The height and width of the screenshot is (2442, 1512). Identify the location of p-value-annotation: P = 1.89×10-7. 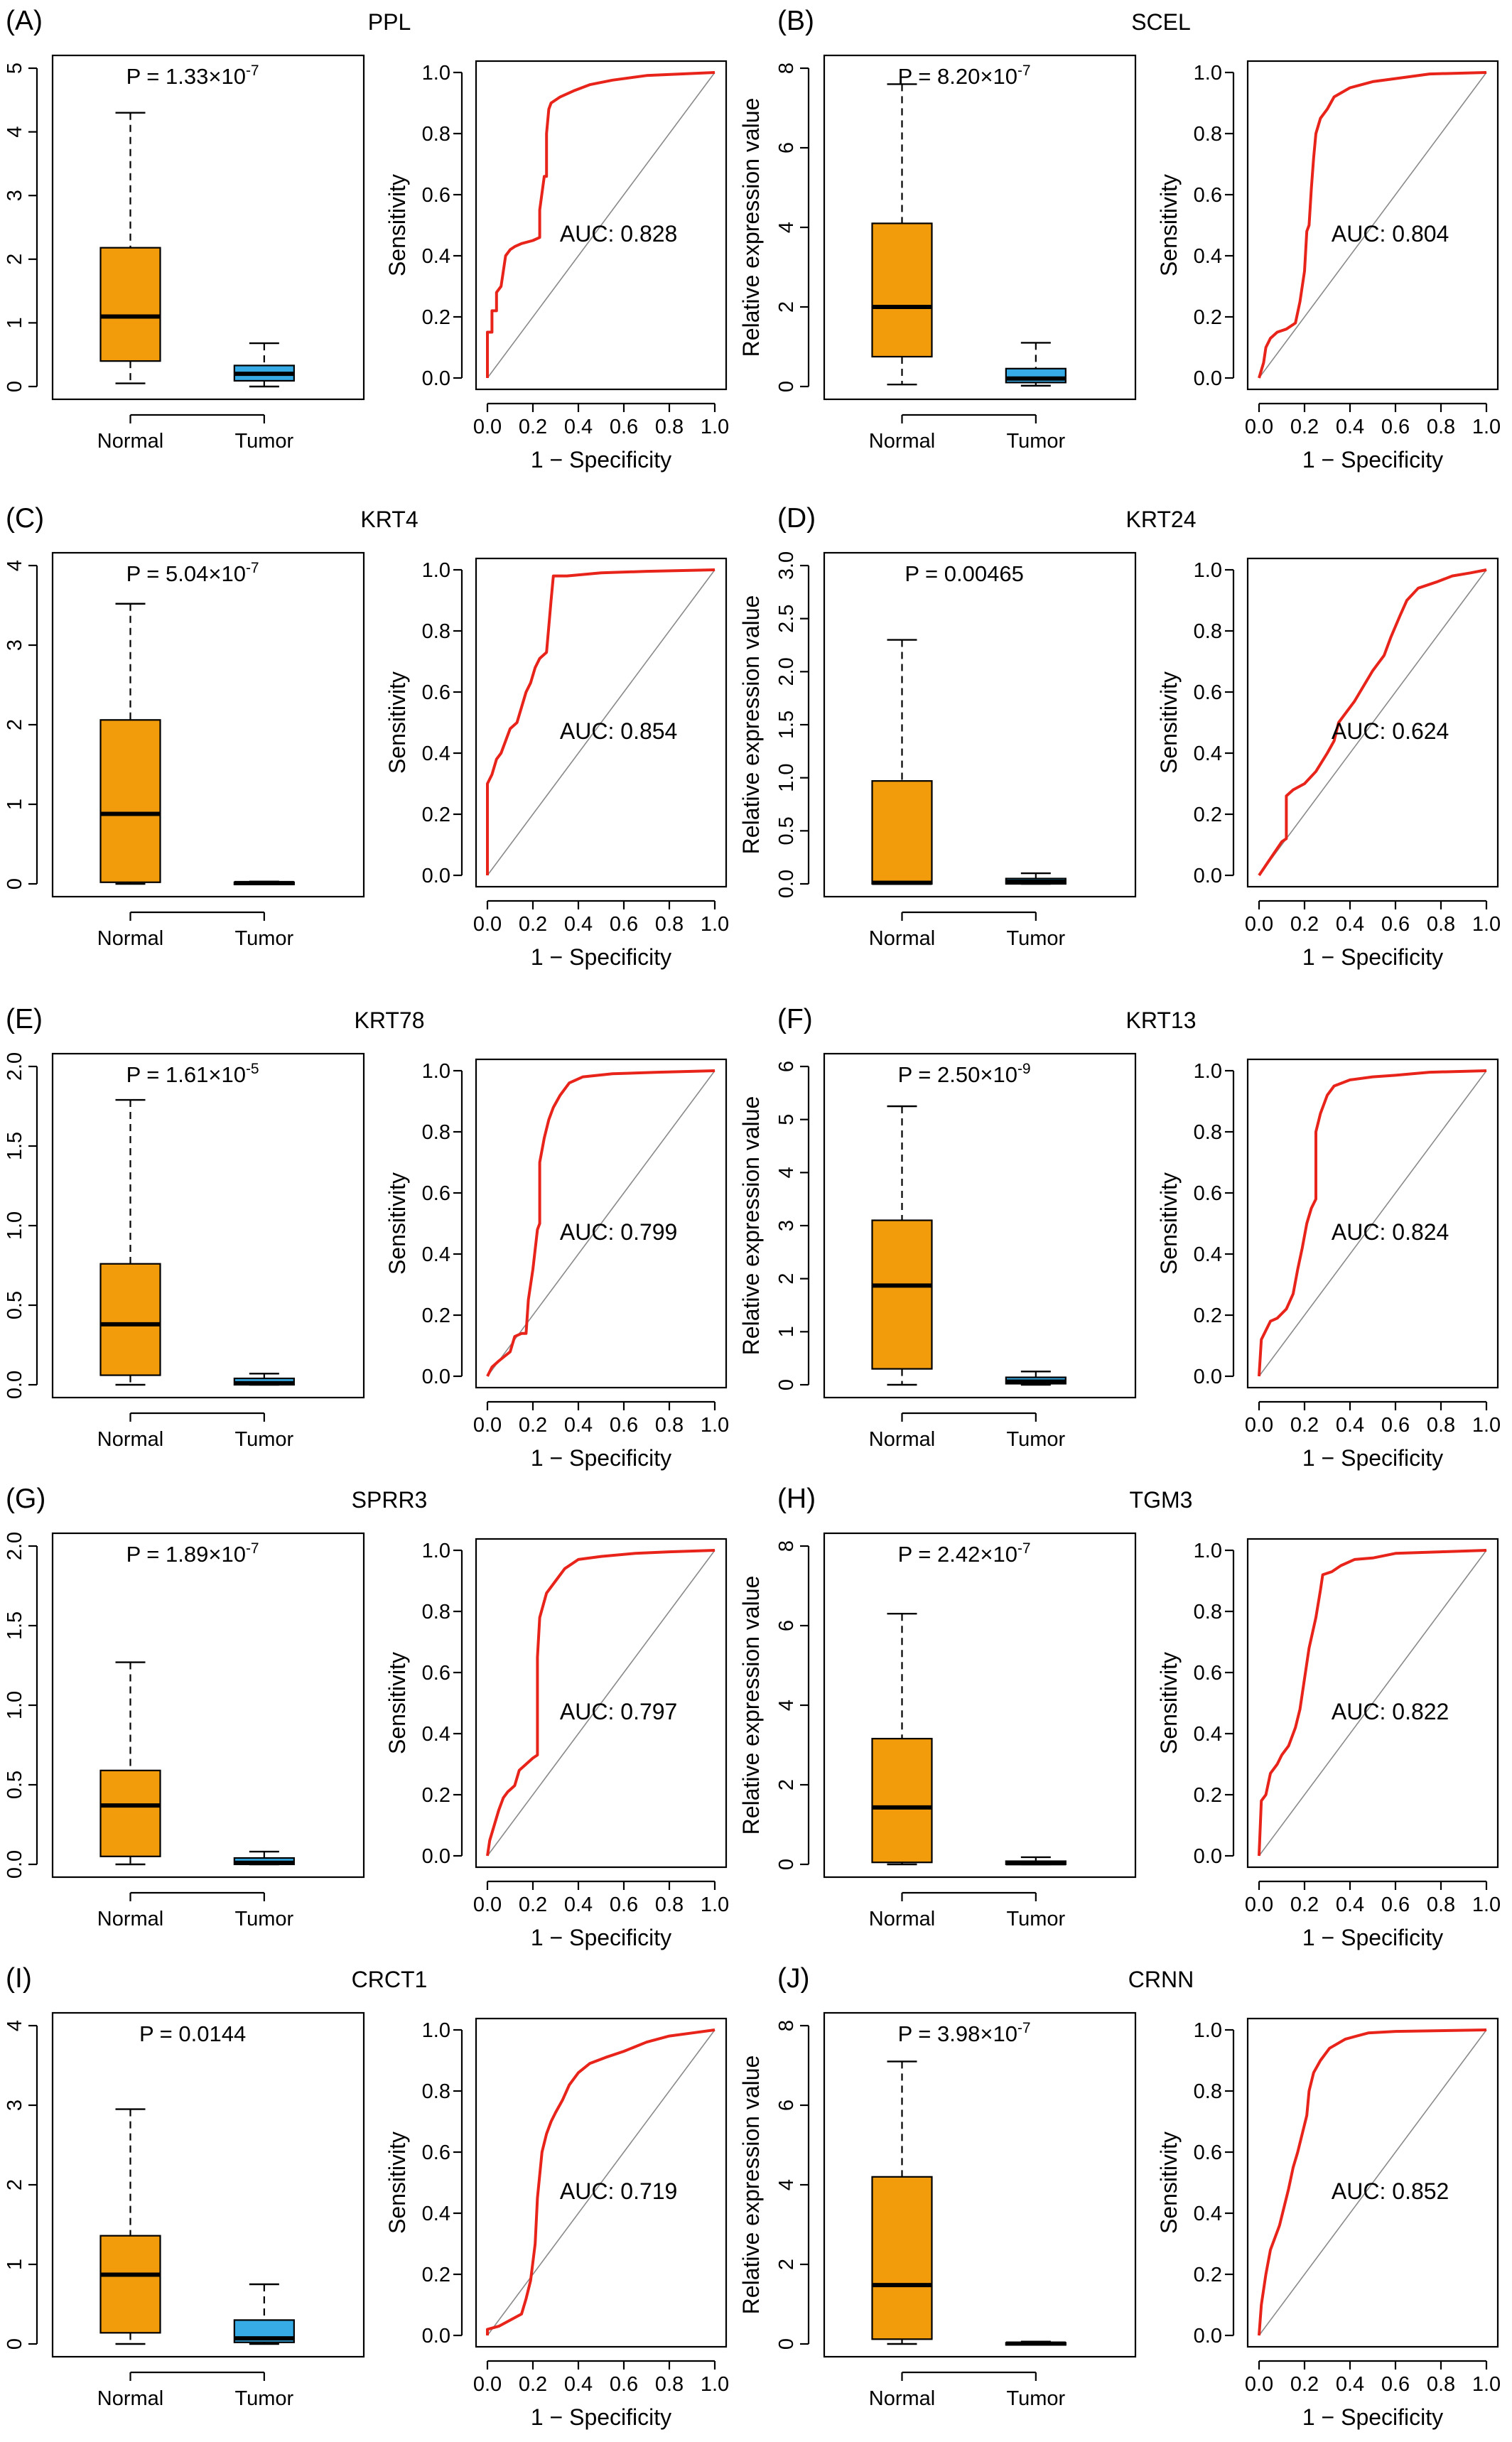
(192, 1553).